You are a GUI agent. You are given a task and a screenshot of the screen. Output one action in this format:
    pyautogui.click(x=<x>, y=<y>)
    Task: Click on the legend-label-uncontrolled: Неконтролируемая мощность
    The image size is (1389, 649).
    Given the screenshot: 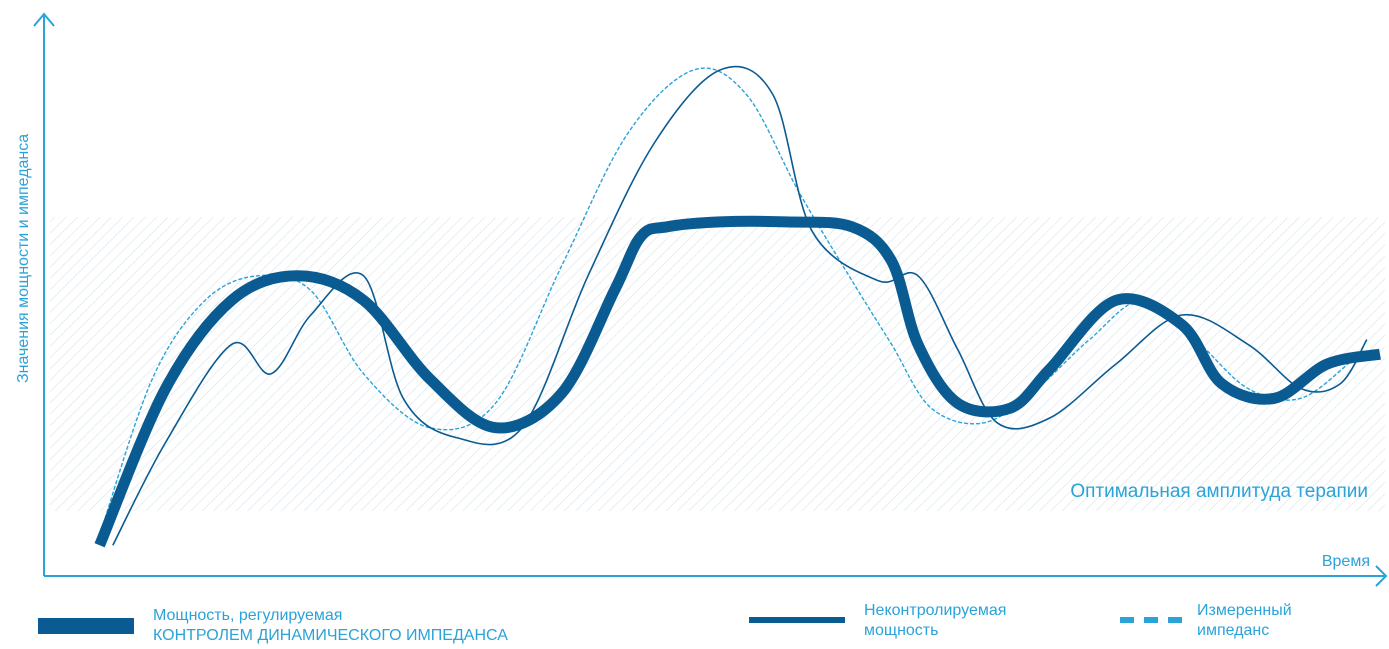 What is the action you would take?
    pyautogui.click(x=935, y=621)
    